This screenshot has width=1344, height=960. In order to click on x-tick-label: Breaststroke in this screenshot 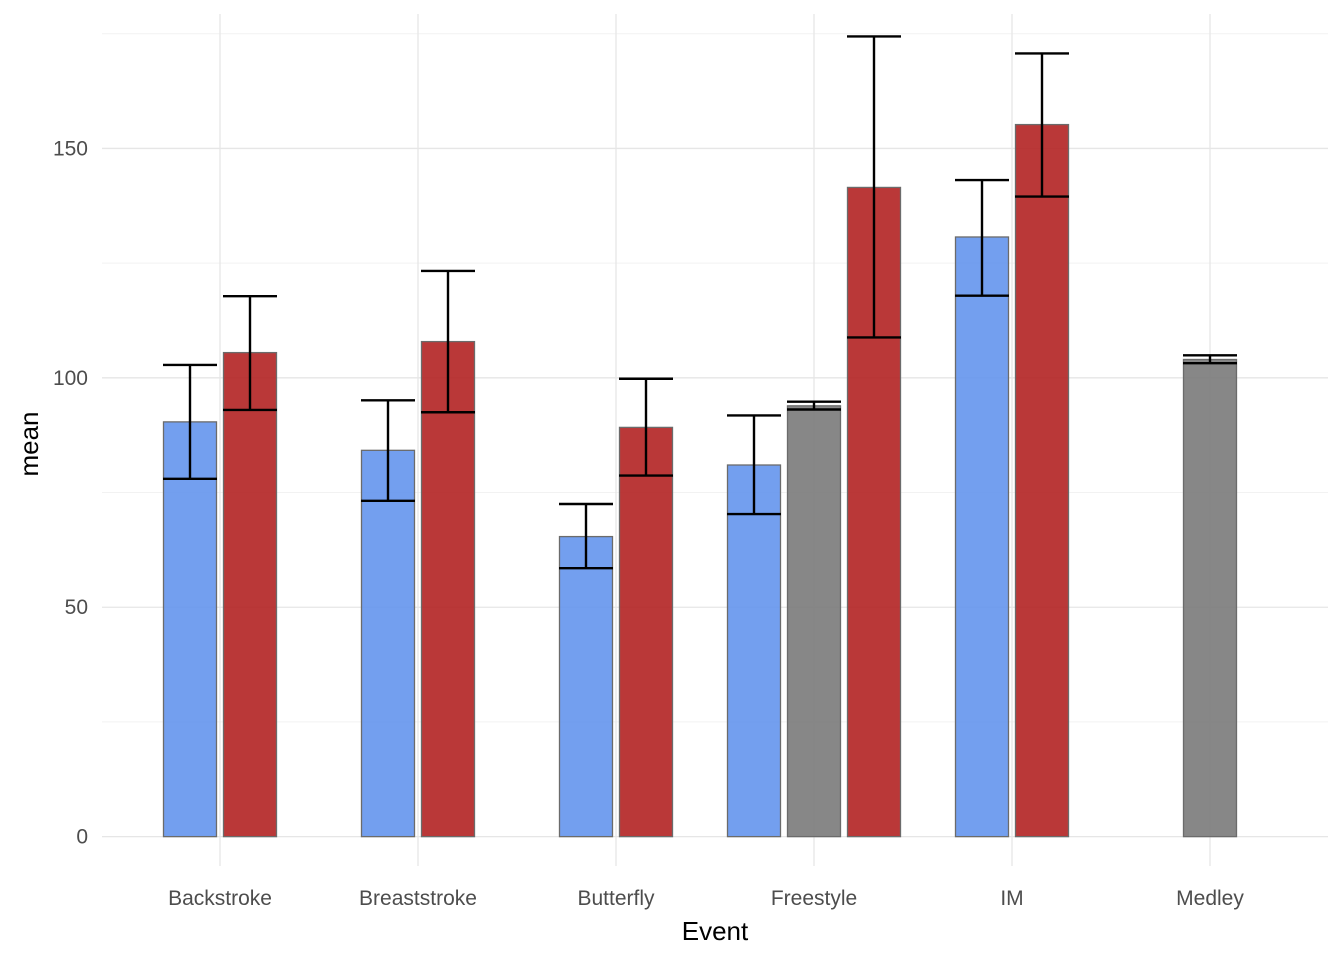, I will do `click(418, 898)`.